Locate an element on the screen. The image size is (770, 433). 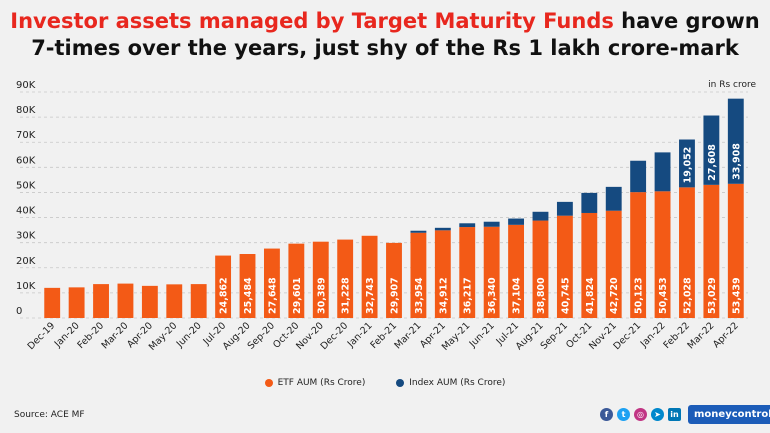
data-label-etf: 32,743 is located at coordinates (370, 295).